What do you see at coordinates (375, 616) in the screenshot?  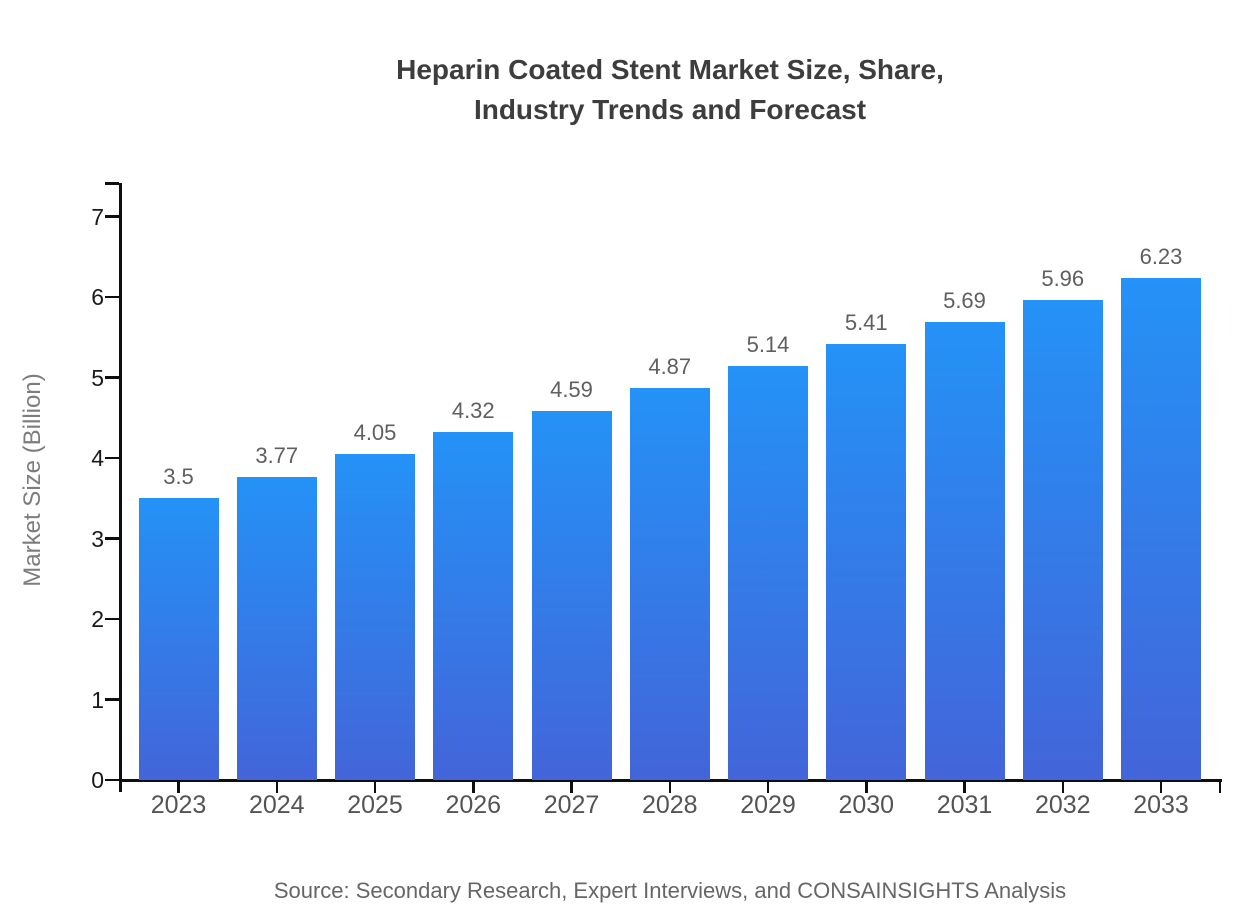 I see `bar-2025` at bounding box center [375, 616].